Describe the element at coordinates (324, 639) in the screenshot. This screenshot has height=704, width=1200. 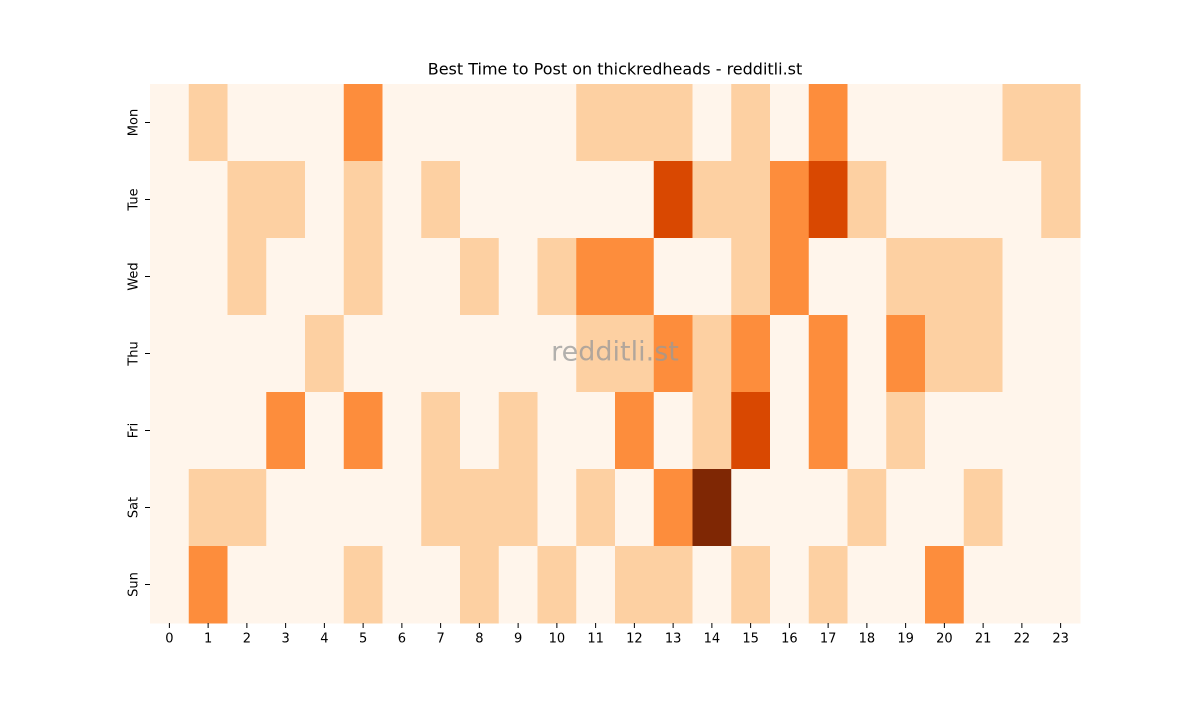
I see `x-tick-label: 4` at that location.